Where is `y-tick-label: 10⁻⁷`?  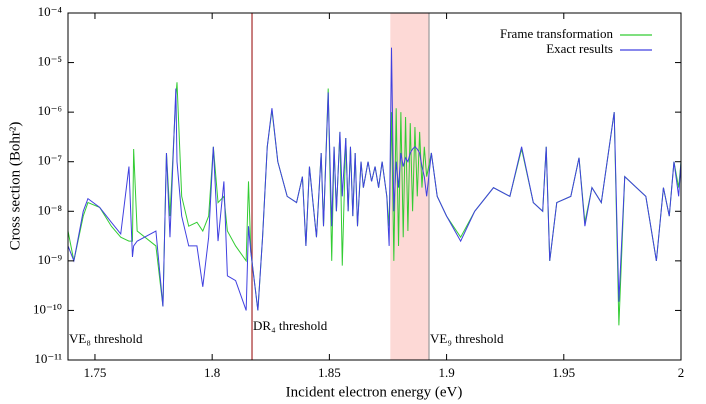 y-tick-label: 10⁻⁷ is located at coordinates (50, 160).